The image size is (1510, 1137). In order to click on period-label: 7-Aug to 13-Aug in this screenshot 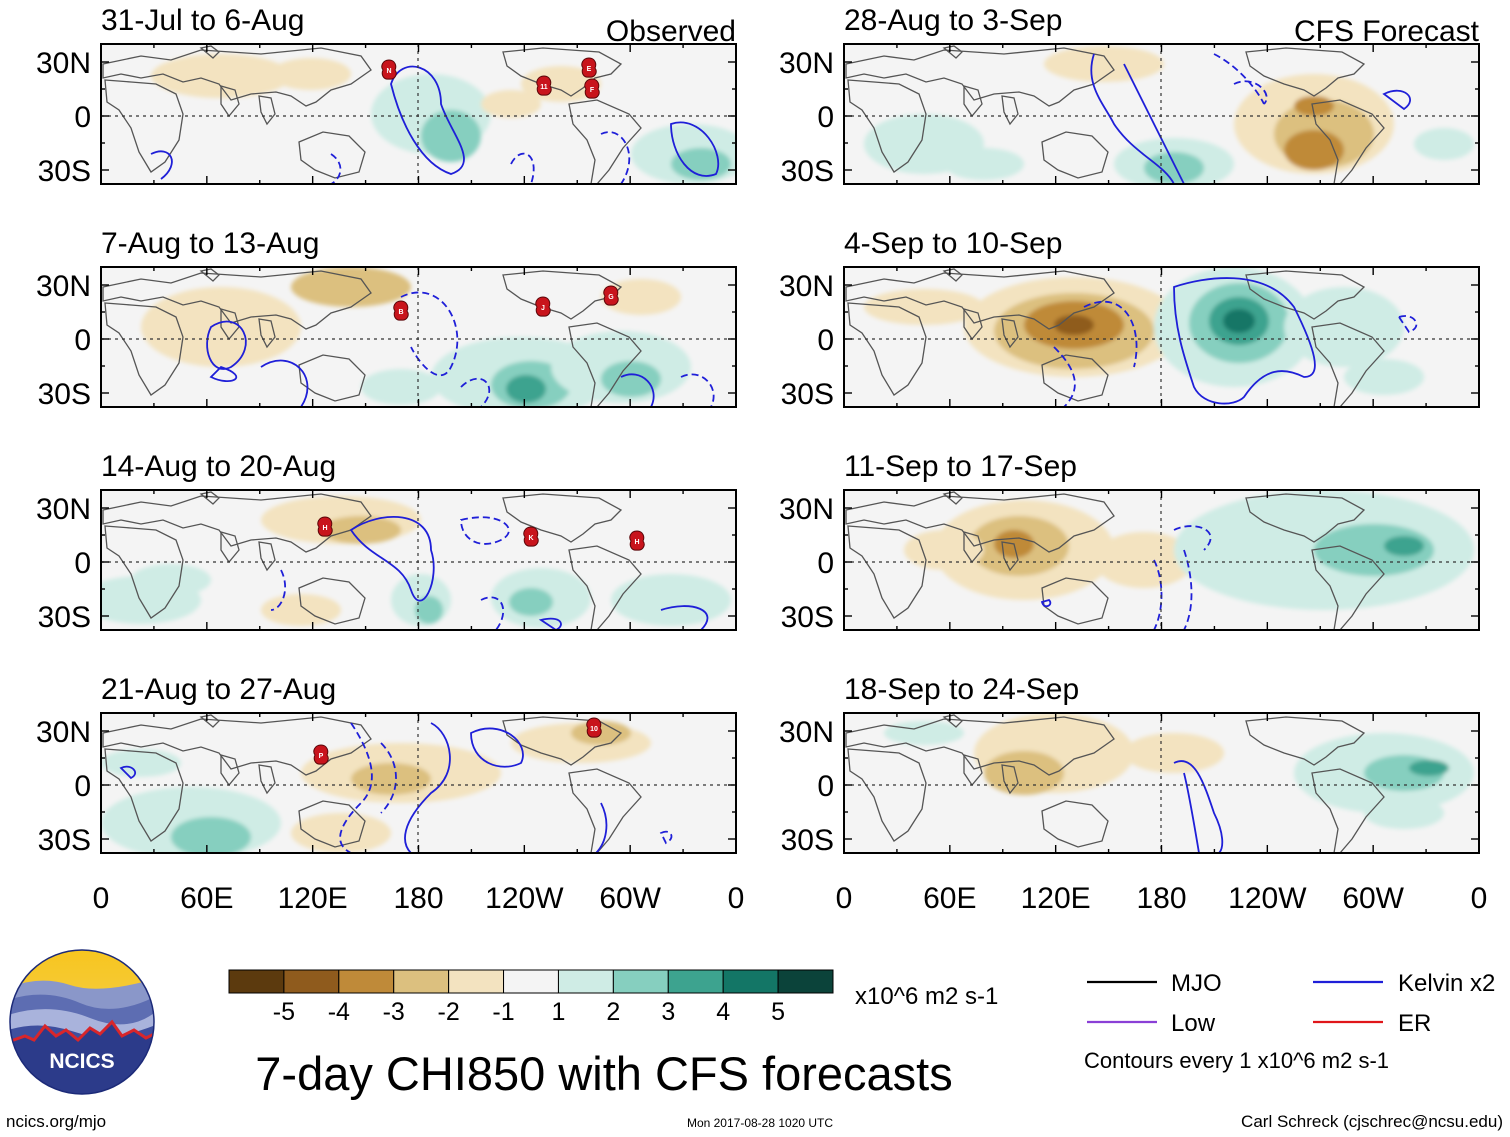, I will do `click(210, 243)`.